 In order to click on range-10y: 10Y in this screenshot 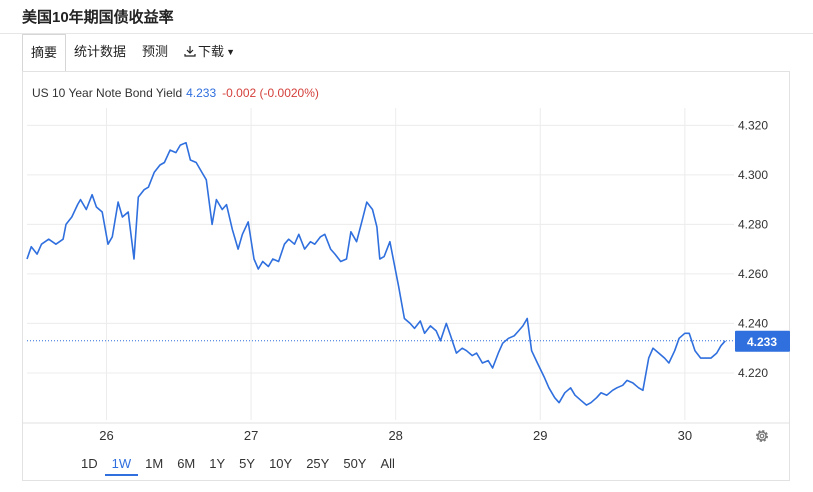, I will do `click(281, 463)`.